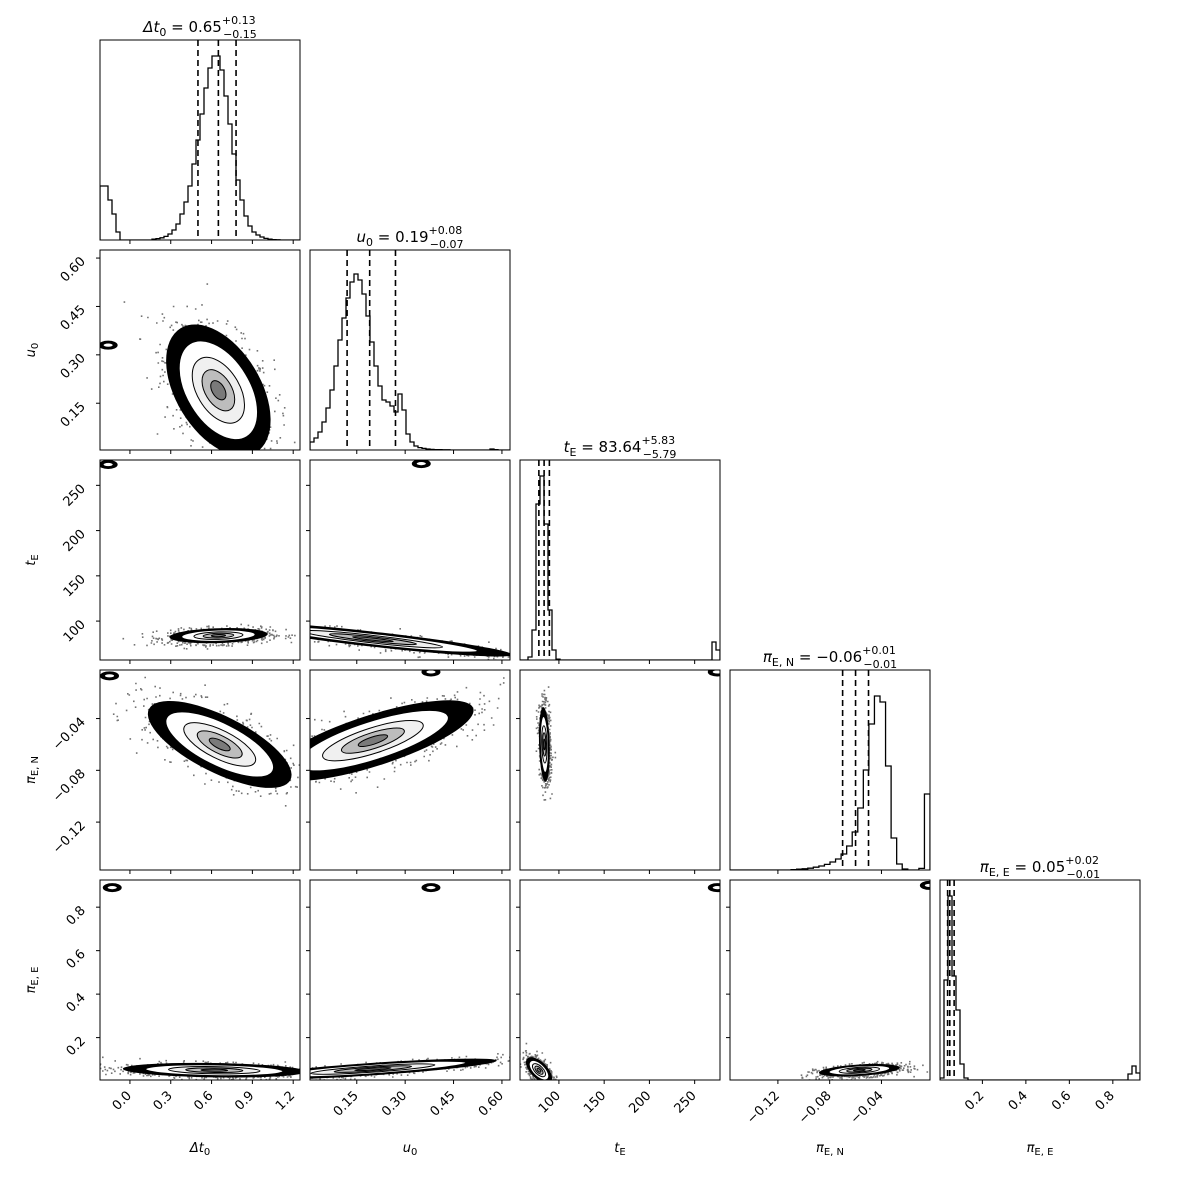 This screenshot has height=1180, width=1180. I want to click on panel-title-piEE: πE, E = 0.05+0.02 −0.01, so click(1040, 867).